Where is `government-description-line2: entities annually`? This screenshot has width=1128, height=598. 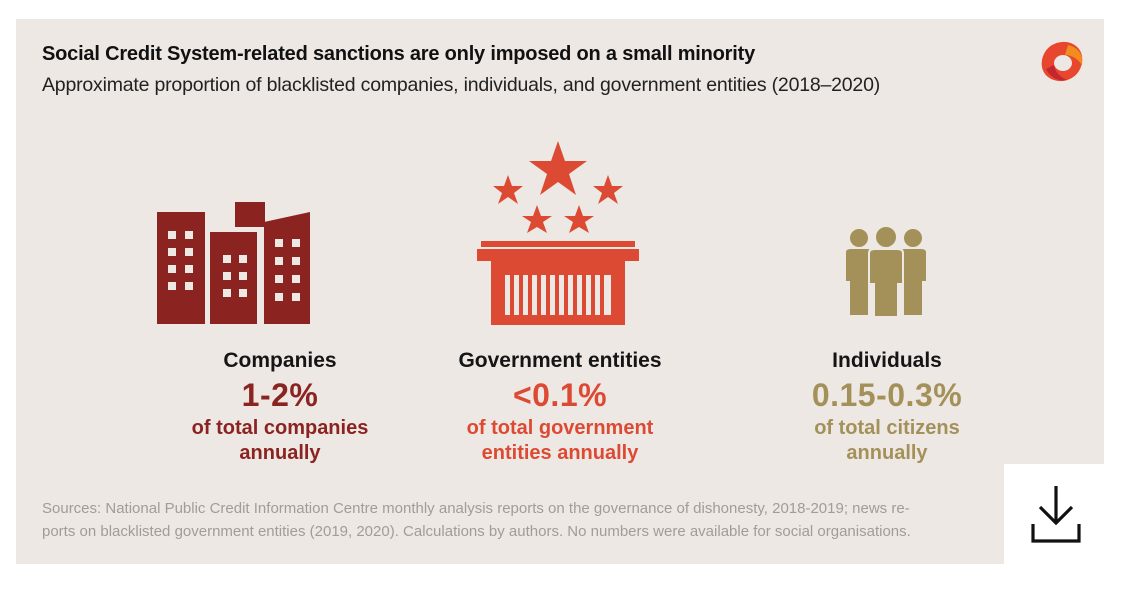
government-description-line2: entities annually is located at coordinates (560, 453).